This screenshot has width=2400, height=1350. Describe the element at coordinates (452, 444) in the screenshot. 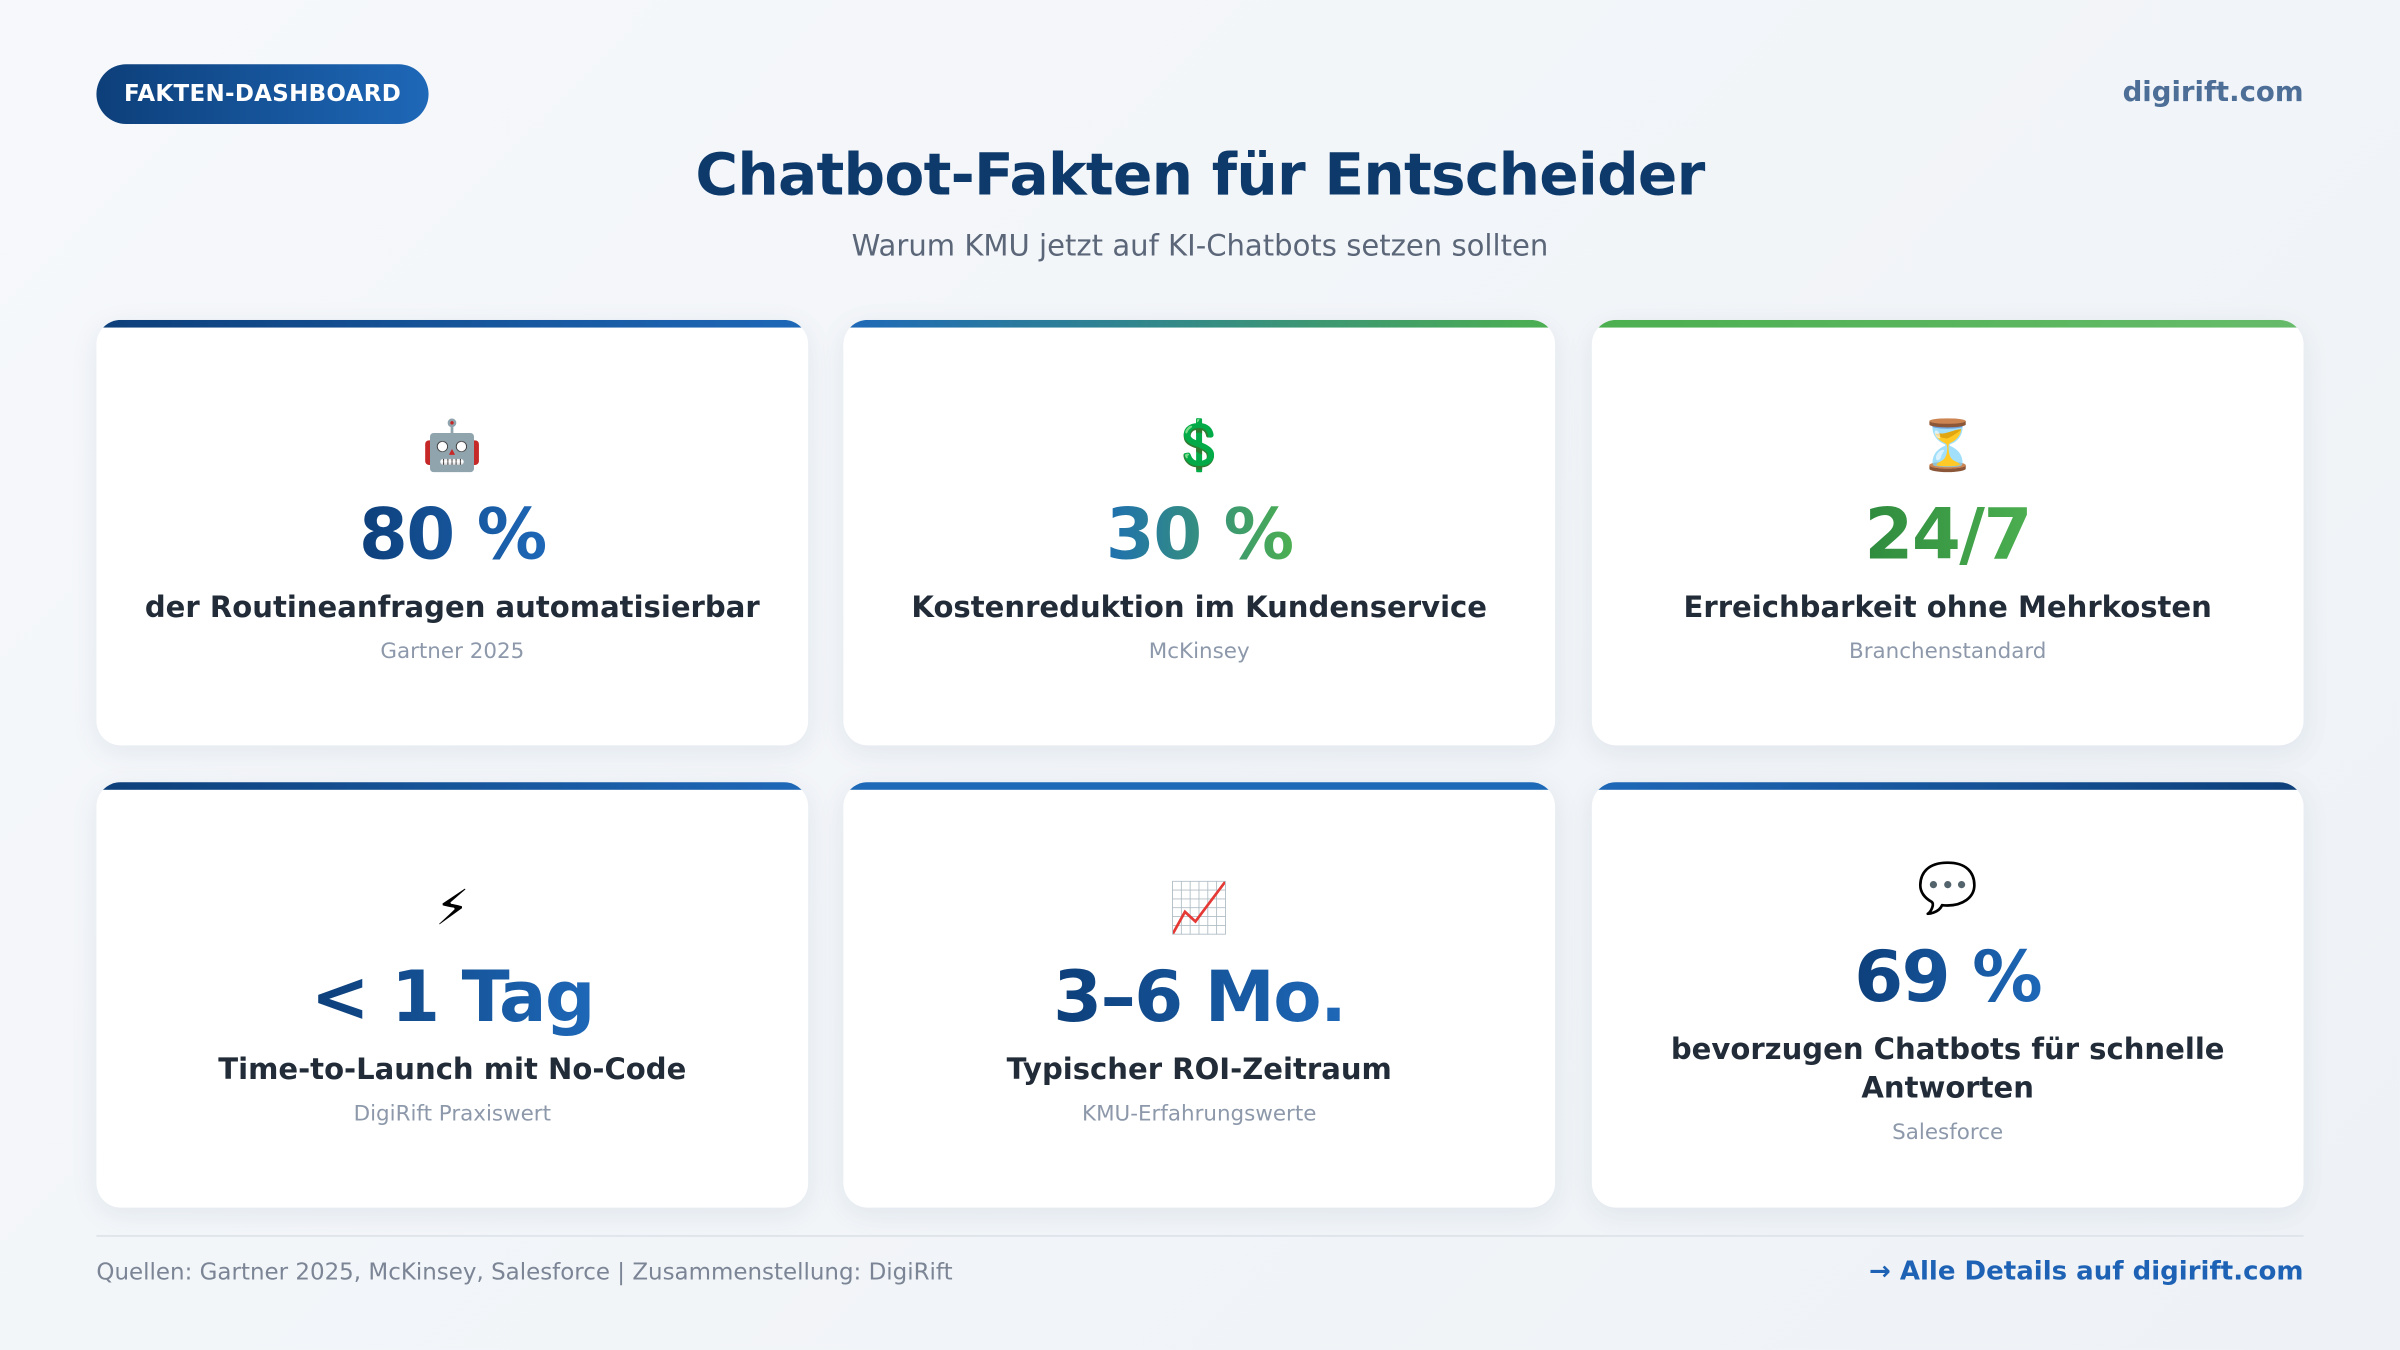

I see `robot-icon: 🤖` at that location.